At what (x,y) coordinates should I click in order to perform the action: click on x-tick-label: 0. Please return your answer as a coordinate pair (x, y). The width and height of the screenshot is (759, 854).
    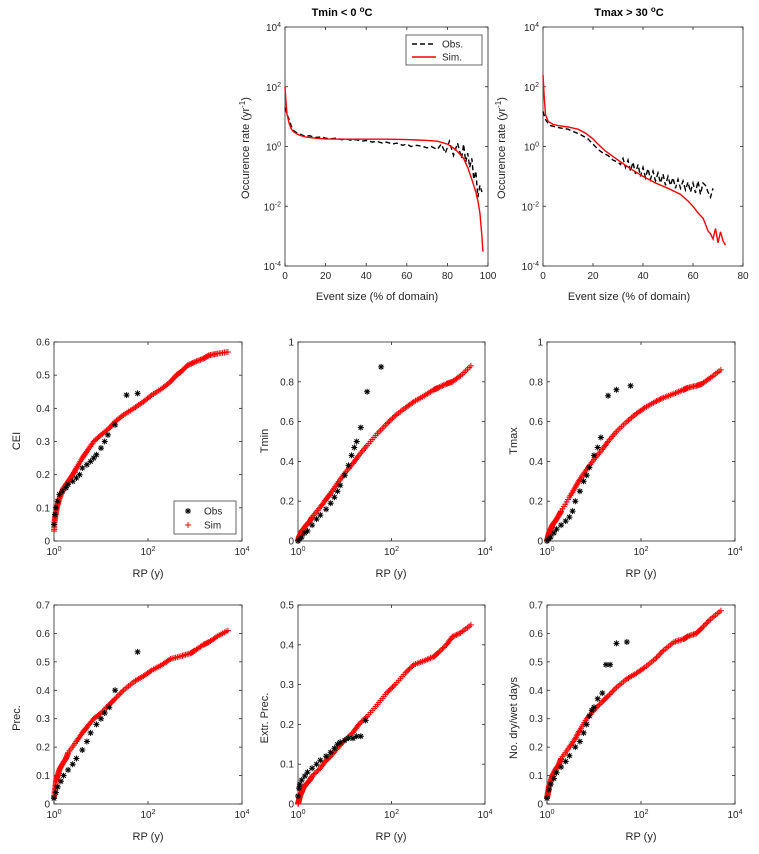
    Looking at the image, I should click on (543, 276).